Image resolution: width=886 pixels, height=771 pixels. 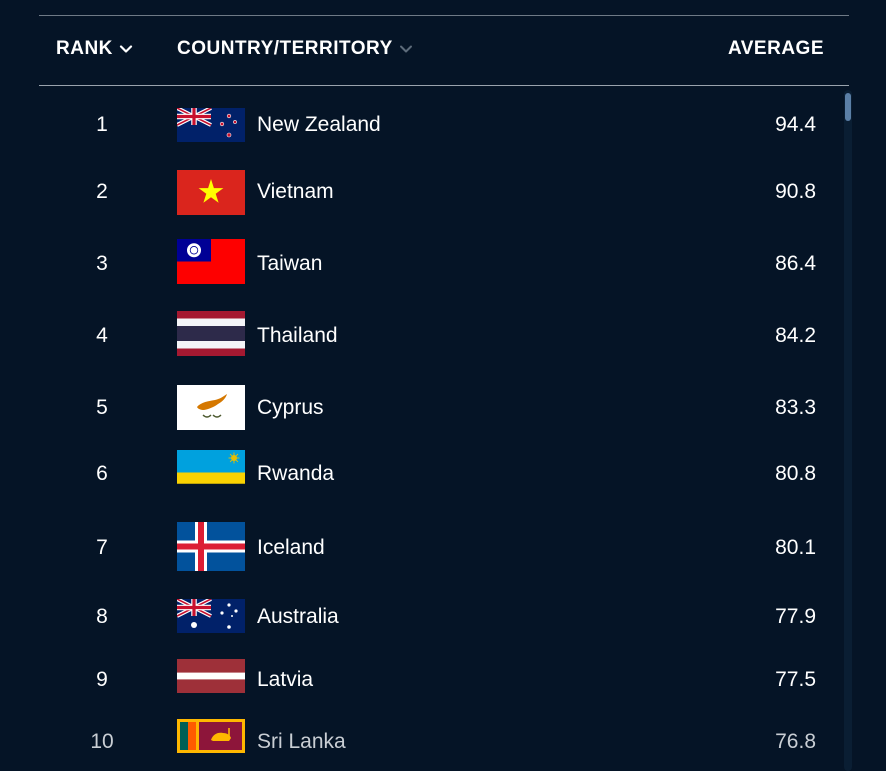 What do you see at coordinates (102, 741) in the screenshot?
I see `rank-cell: 10` at bounding box center [102, 741].